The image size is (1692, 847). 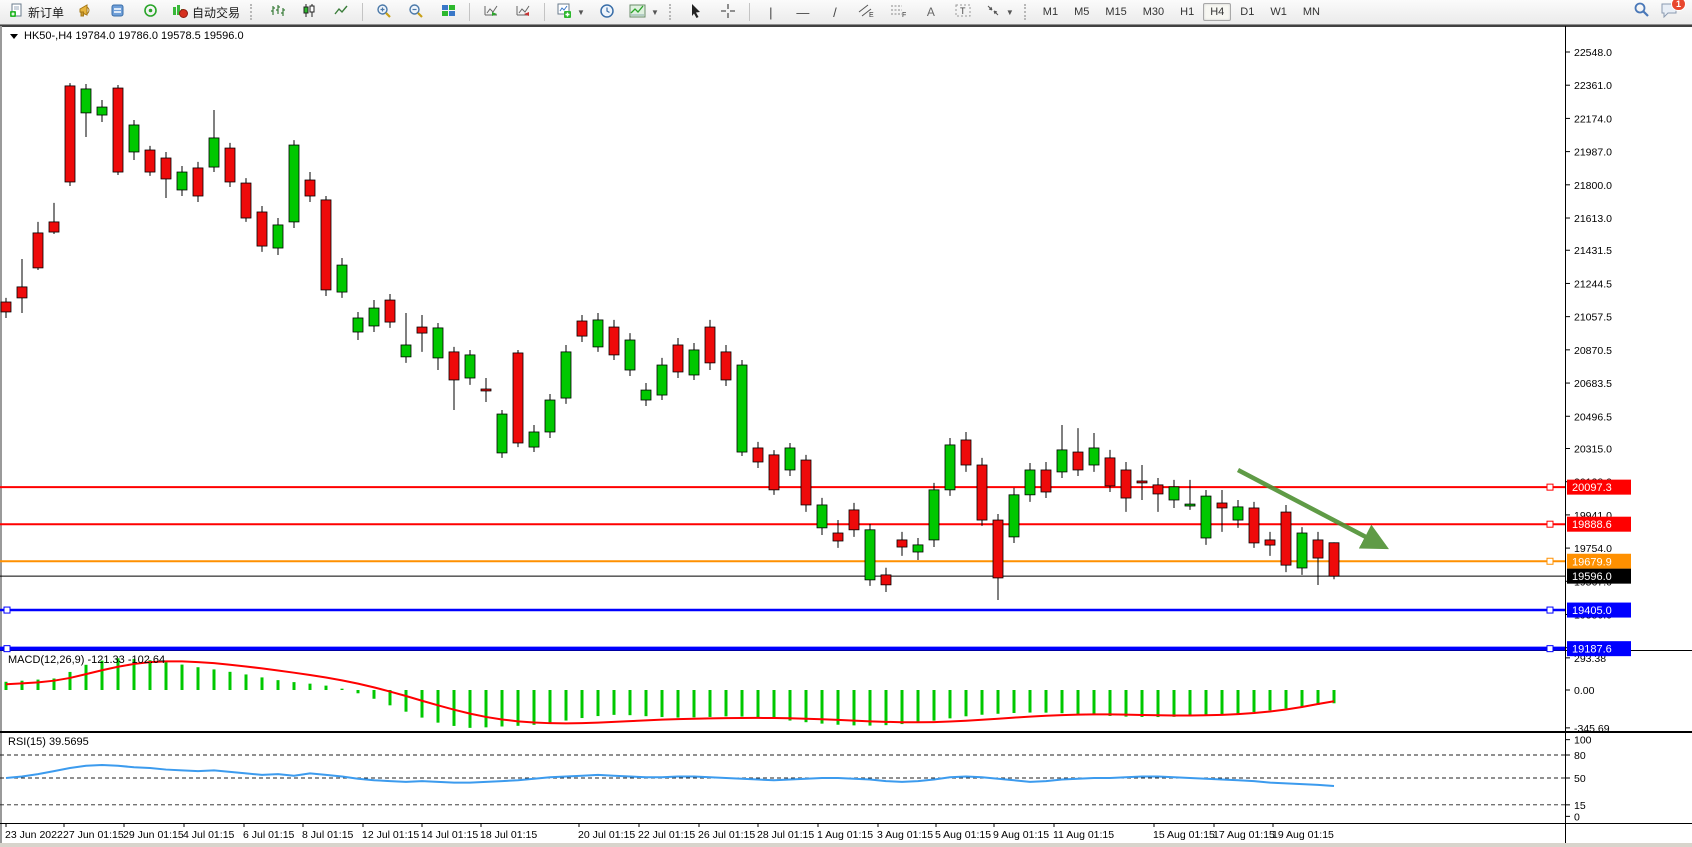 What do you see at coordinates (150, 12) in the screenshot?
I see `signals-button` at bounding box center [150, 12].